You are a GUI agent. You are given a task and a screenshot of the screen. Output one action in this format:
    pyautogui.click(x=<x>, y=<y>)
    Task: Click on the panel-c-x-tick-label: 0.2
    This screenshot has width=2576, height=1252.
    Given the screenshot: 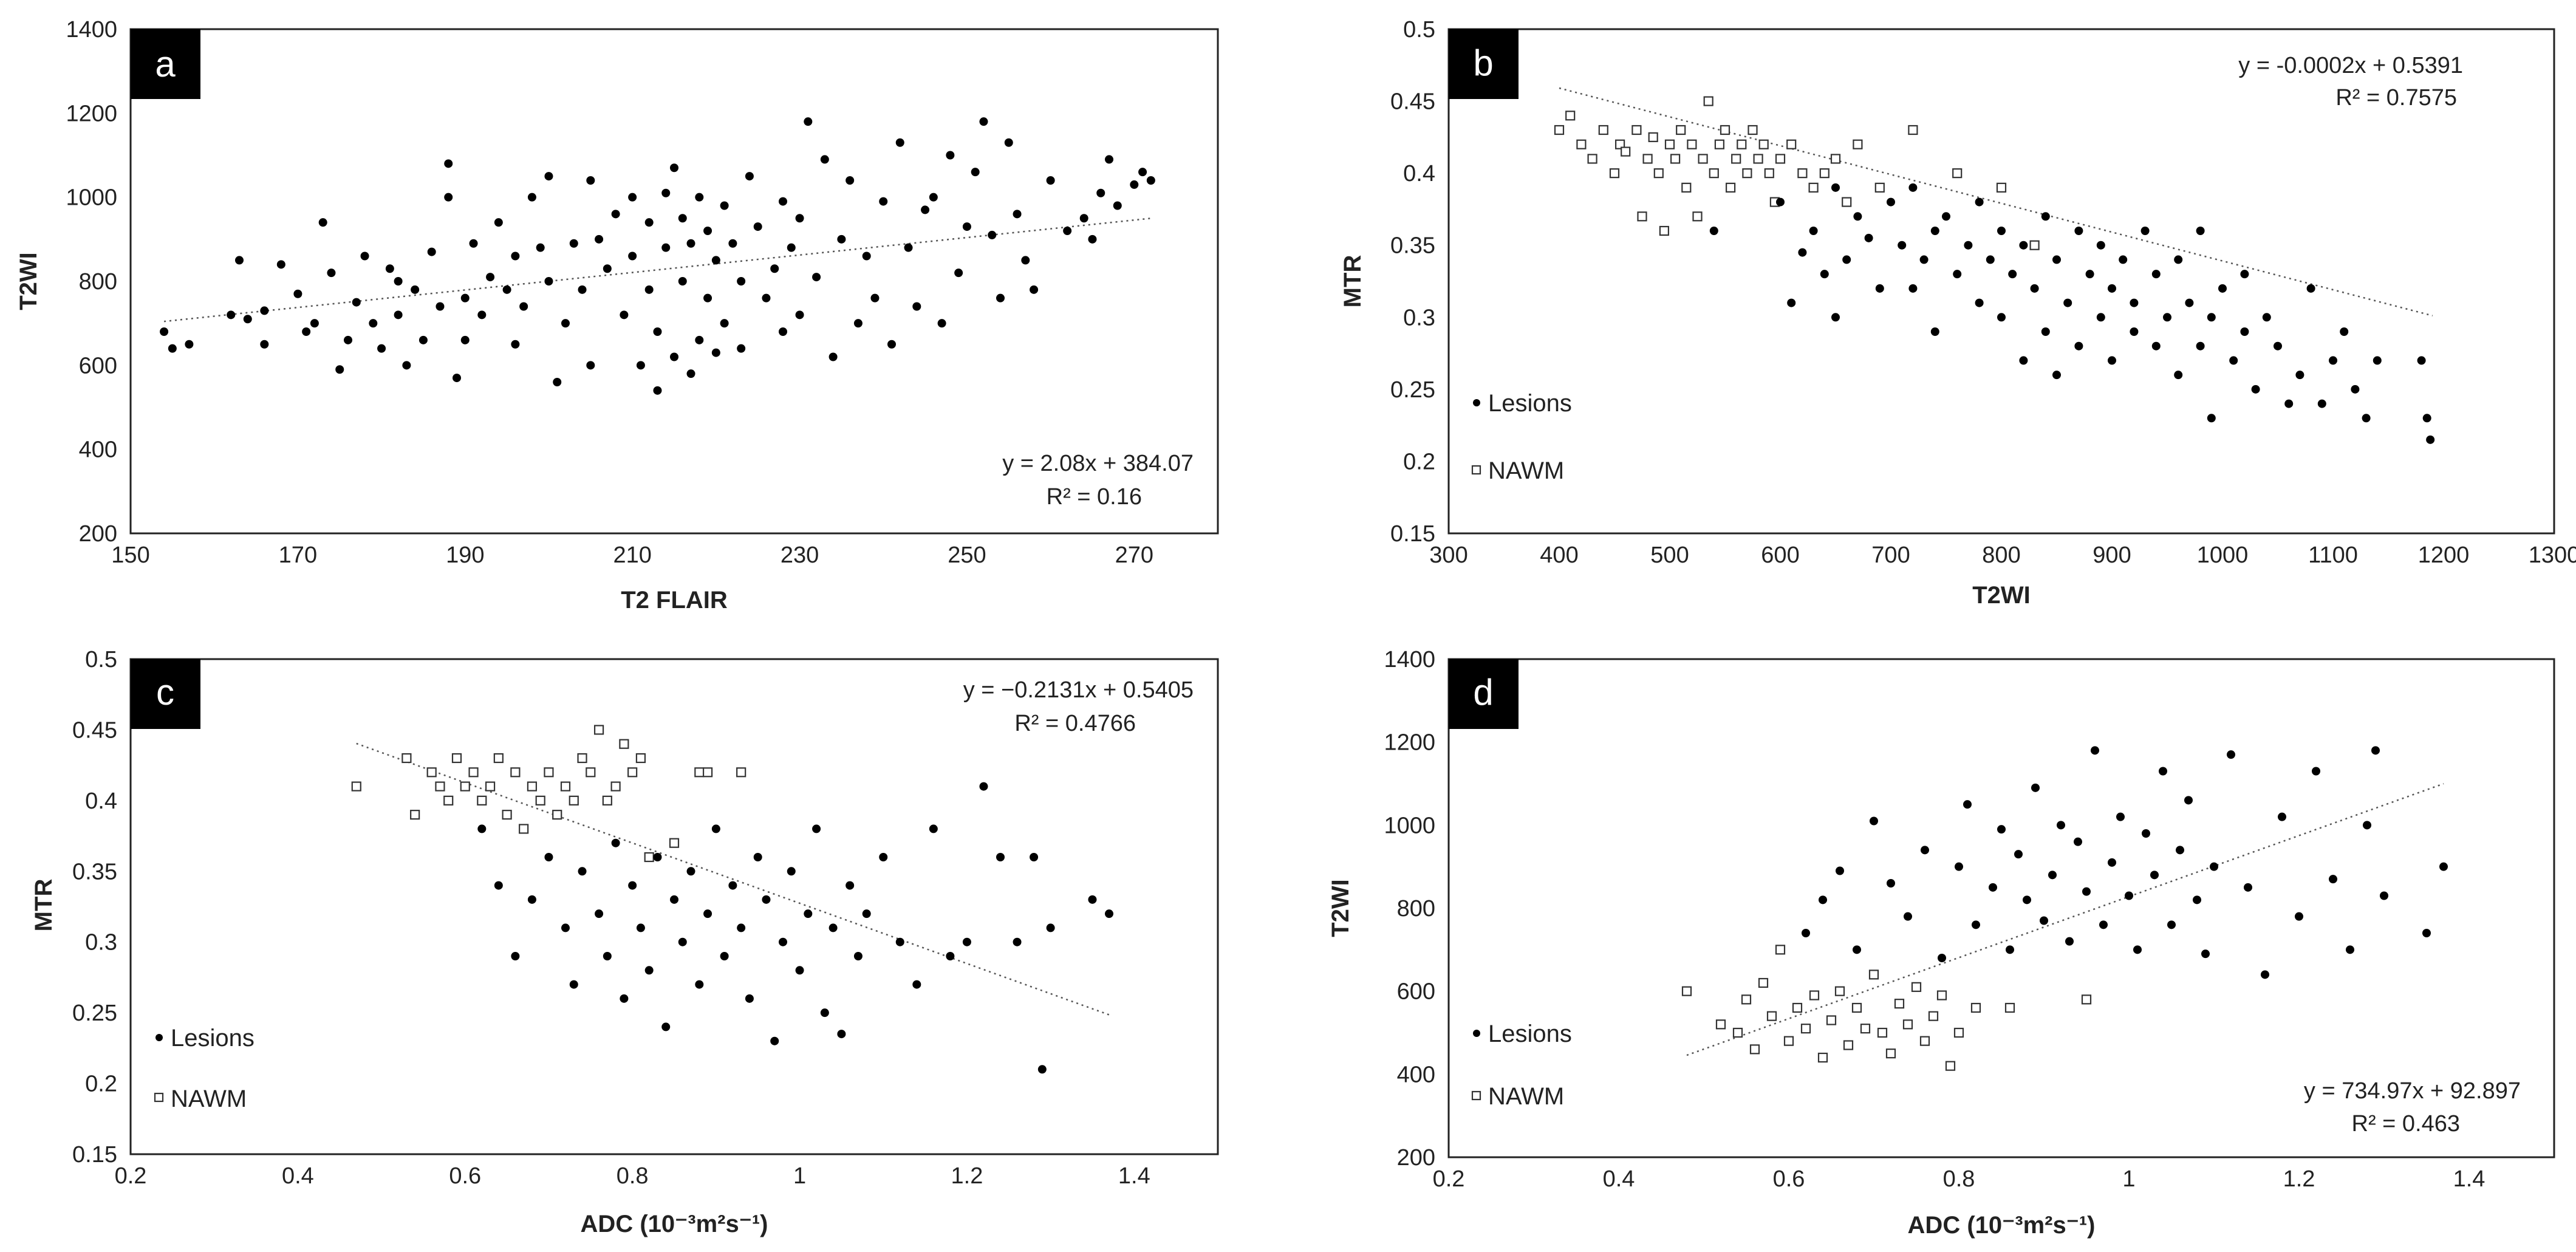 What is the action you would take?
    pyautogui.click(x=131, y=1176)
    